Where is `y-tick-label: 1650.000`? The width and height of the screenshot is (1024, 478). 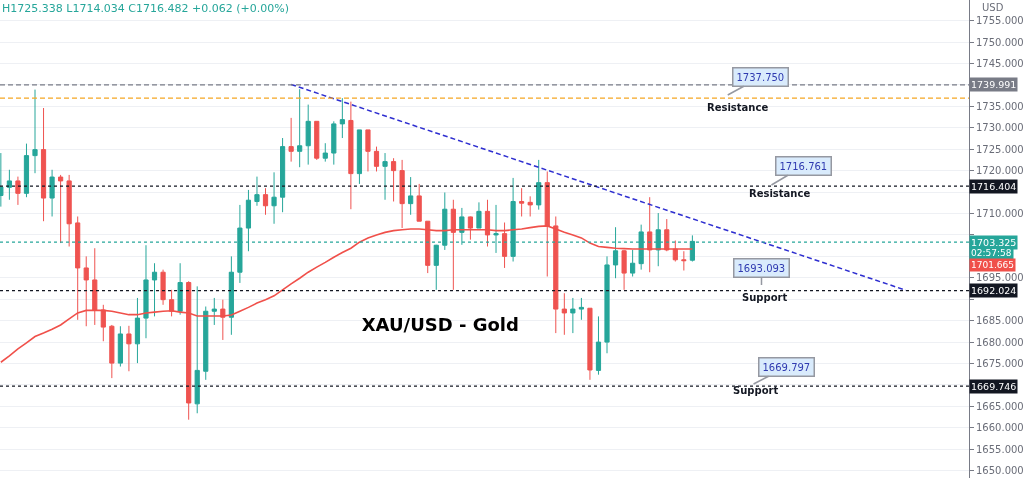 y-tick-label: 1650.000 is located at coordinates (1000, 471).